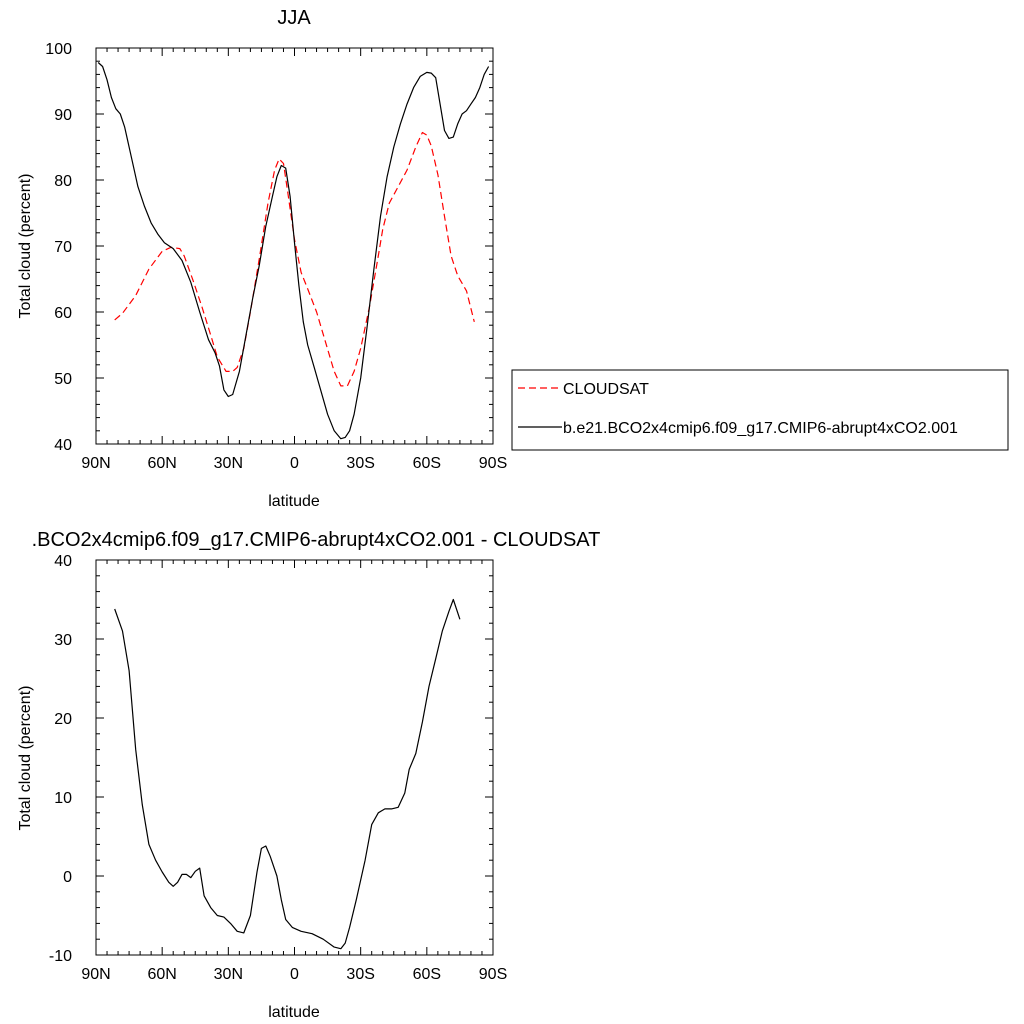 The image size is (1024, 1024). Describe the element at coordinates (294, 463) in the screenshot. I see `top-x-tick-label: 0` at that location.